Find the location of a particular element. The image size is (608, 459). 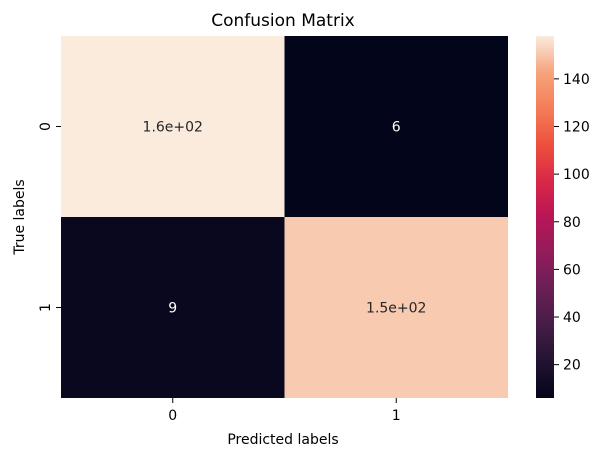

cell-annotation: 1.6e+02 is located at coordinates (173, 128).